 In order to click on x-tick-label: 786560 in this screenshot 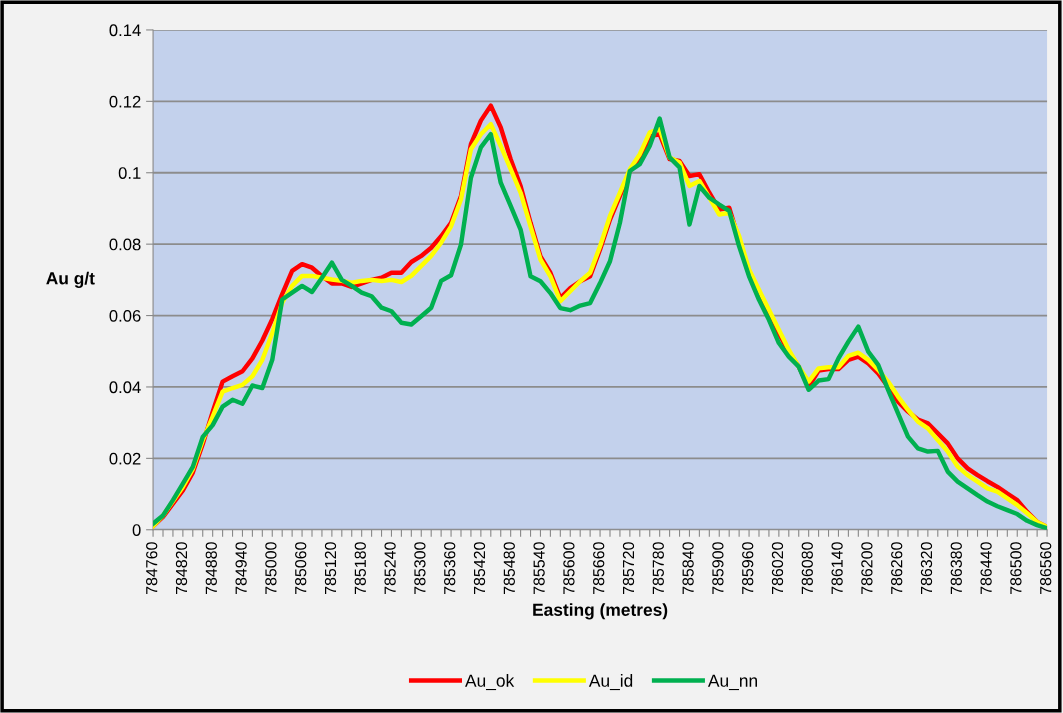, I will do `click(1046, 568)`.